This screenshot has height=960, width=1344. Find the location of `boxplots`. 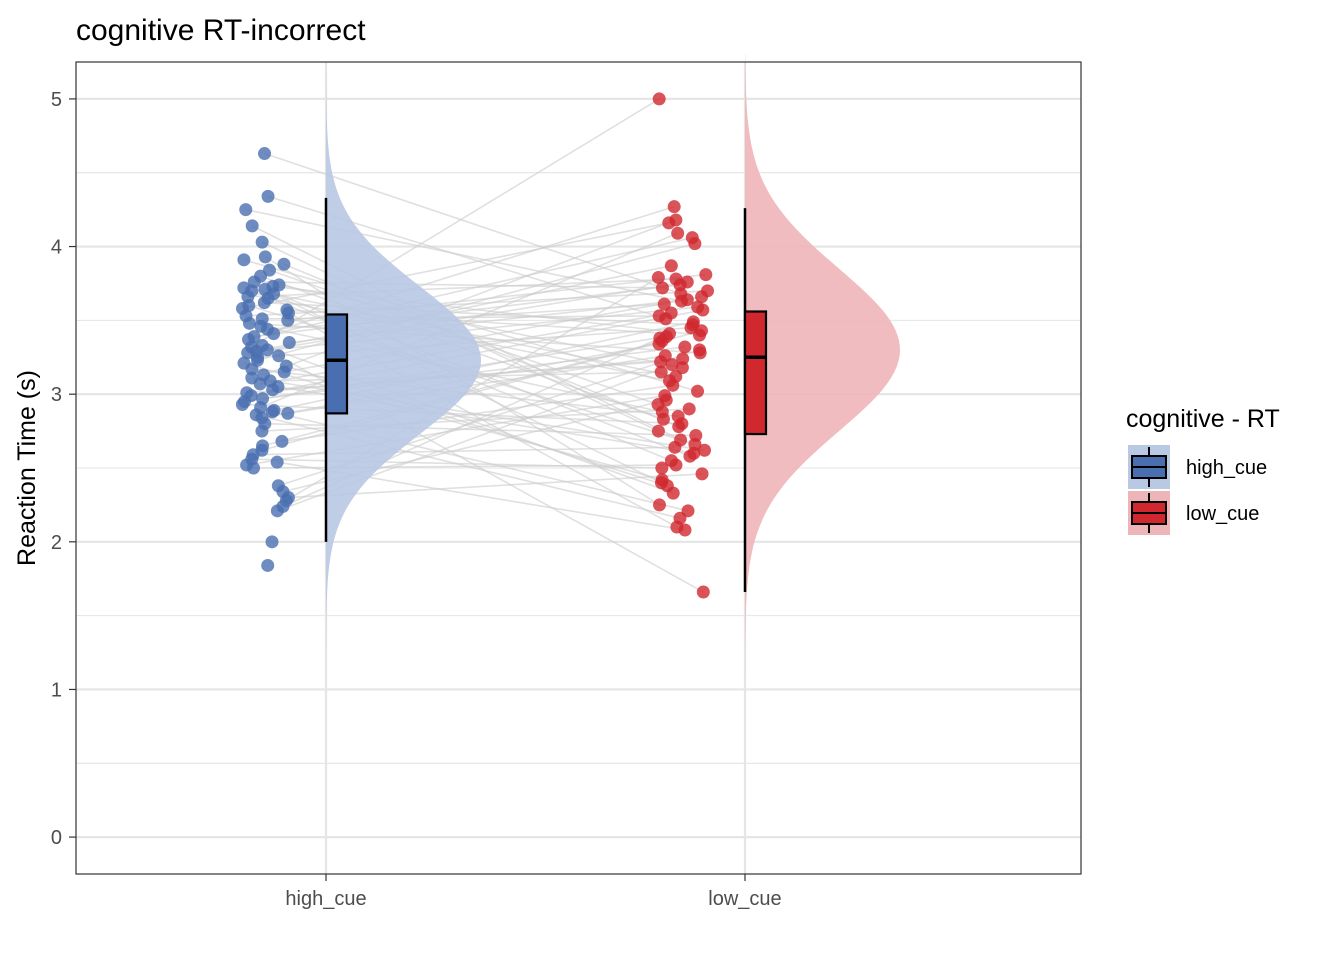

boxplots is located at coordinates (546, 395).